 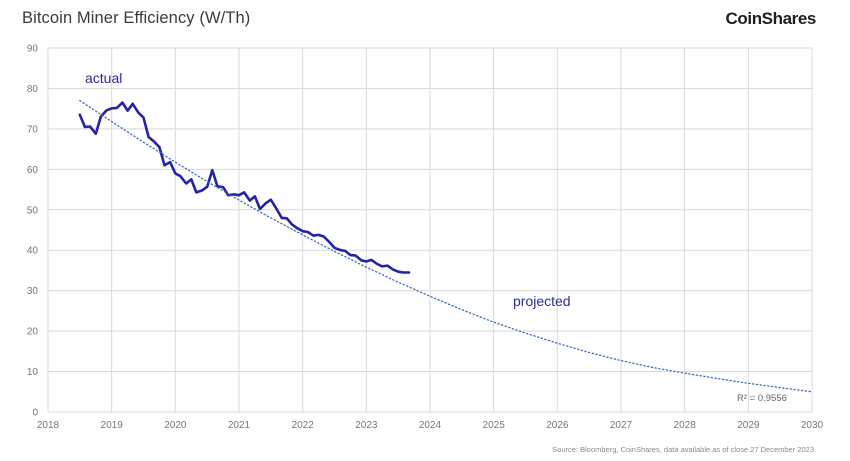 What do you see at coordinates (239, 425) in the screenshot?
I see `x-tick-label-2021: 2021` at bounding box center [239, 425].